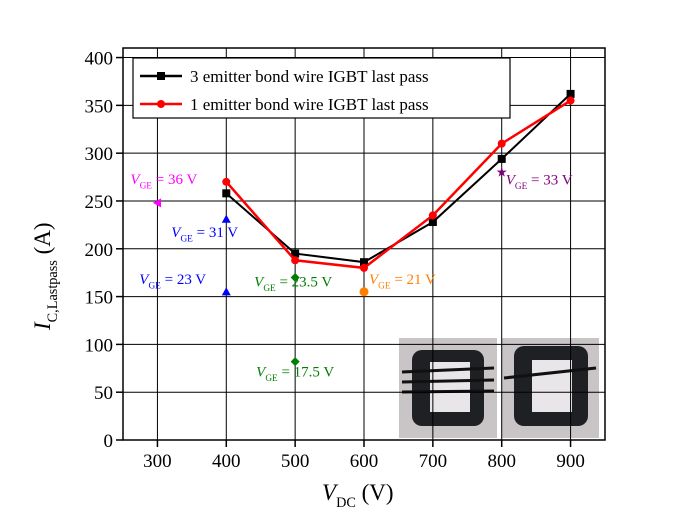 The image size is (676, 514). What do you see at coordinates (306, 373) in the screenshot?
I see `annotation-label-text: = 17.5 V` at bounding box center [306, 373].